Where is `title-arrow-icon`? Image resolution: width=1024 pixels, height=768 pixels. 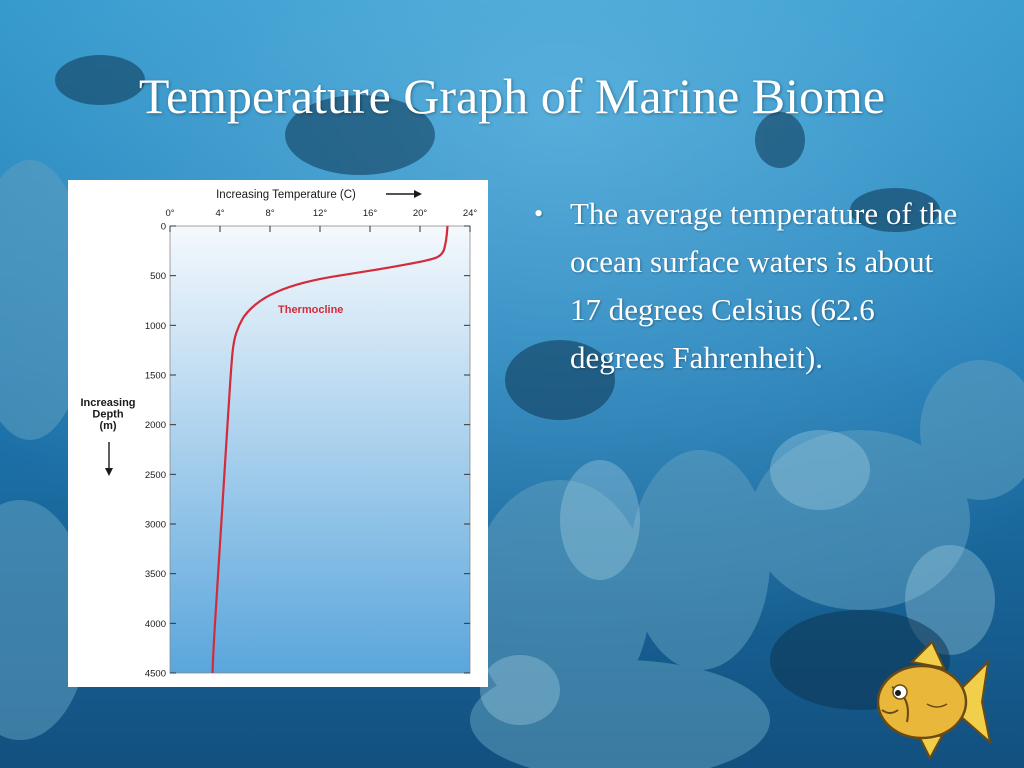 title-arrow-icon is located at coordinates (404, 194).